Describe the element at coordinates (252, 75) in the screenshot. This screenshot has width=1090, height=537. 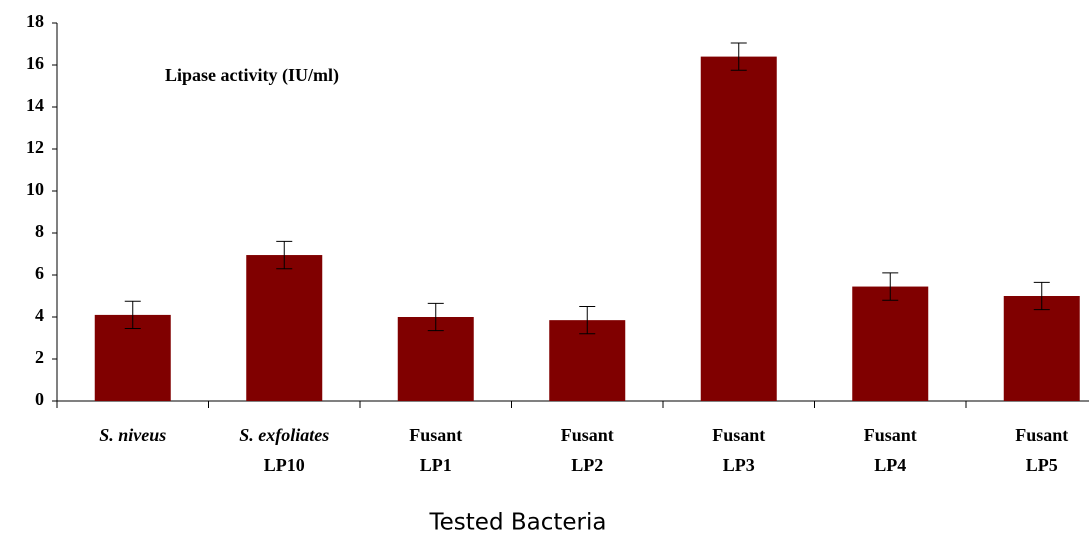
I see `chart-title: Lipase activity (IU/ml)` at that location.